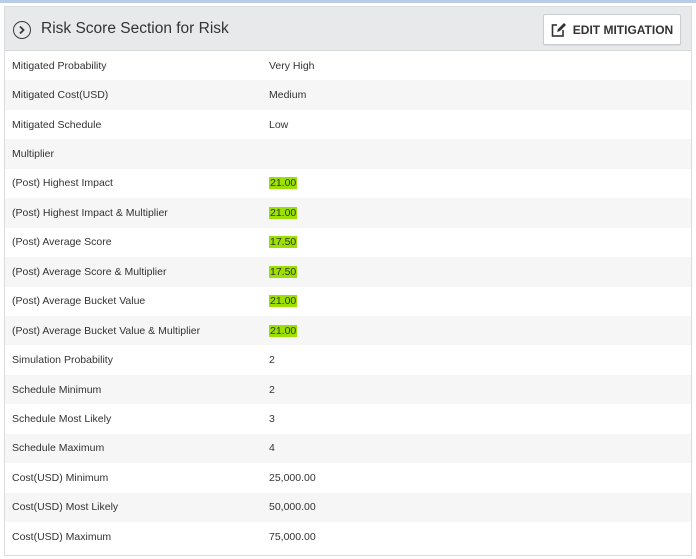  What do you see at coordinates (272, 448) in the screenshot?
I see `row-value: 4` at bounding box center [272, 448].